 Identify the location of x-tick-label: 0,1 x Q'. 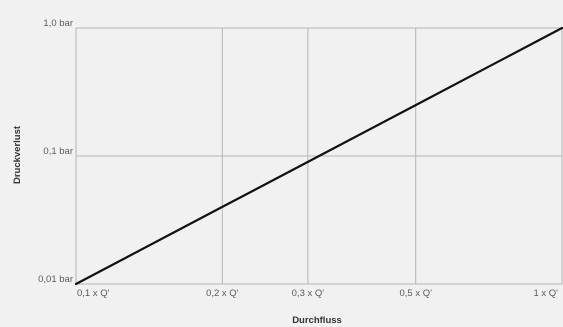
(93, 293).